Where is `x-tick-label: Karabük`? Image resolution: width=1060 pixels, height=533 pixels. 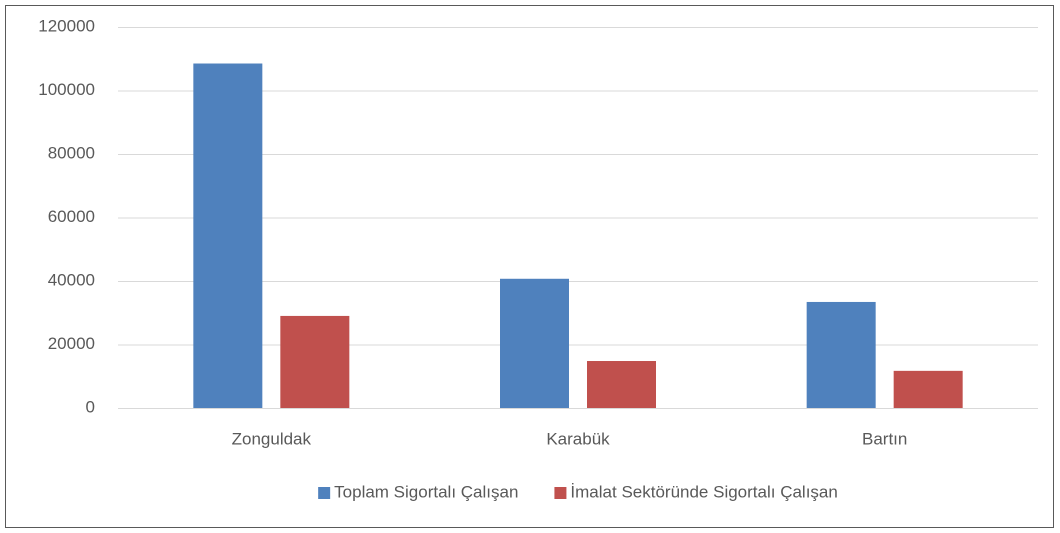 x-tick-label: Karabük is located at coordinates (578, 438).